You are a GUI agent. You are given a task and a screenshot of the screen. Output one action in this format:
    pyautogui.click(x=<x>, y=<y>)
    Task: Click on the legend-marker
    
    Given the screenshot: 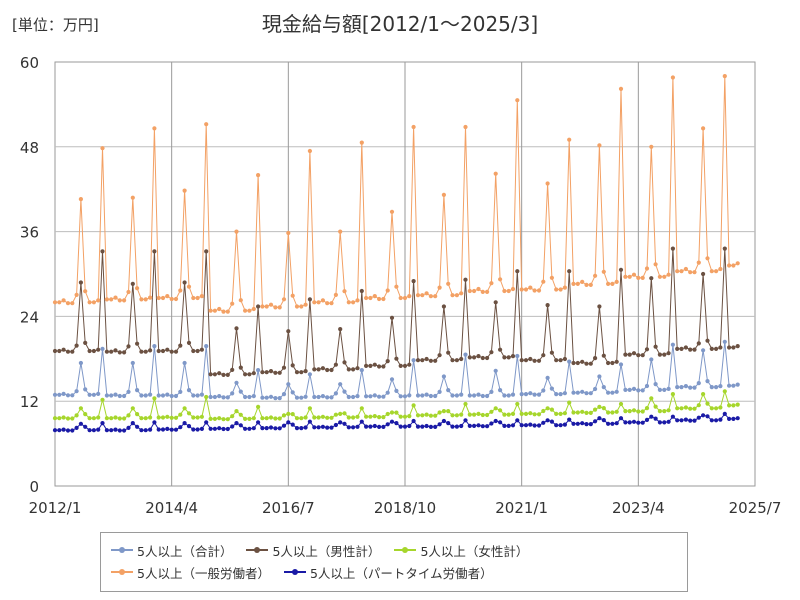 What is the action you would take?
    pyautogui.click(x=294, y=572)
    